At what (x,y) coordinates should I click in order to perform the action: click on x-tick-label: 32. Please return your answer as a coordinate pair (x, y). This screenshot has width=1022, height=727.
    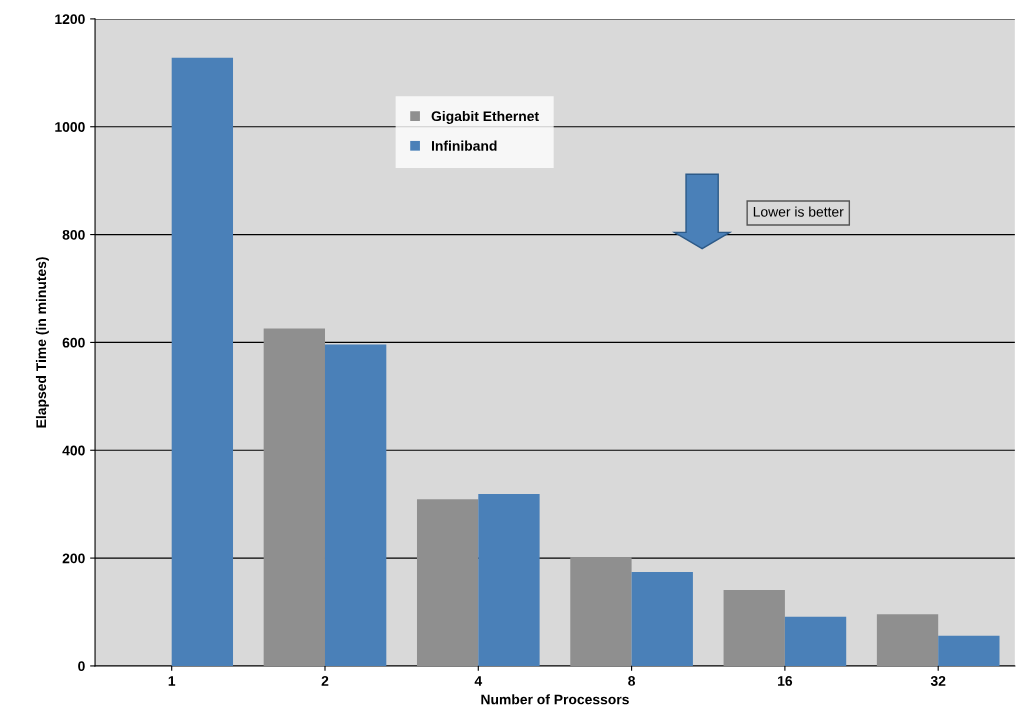
    Looking at the image, I should click on (938, 681).